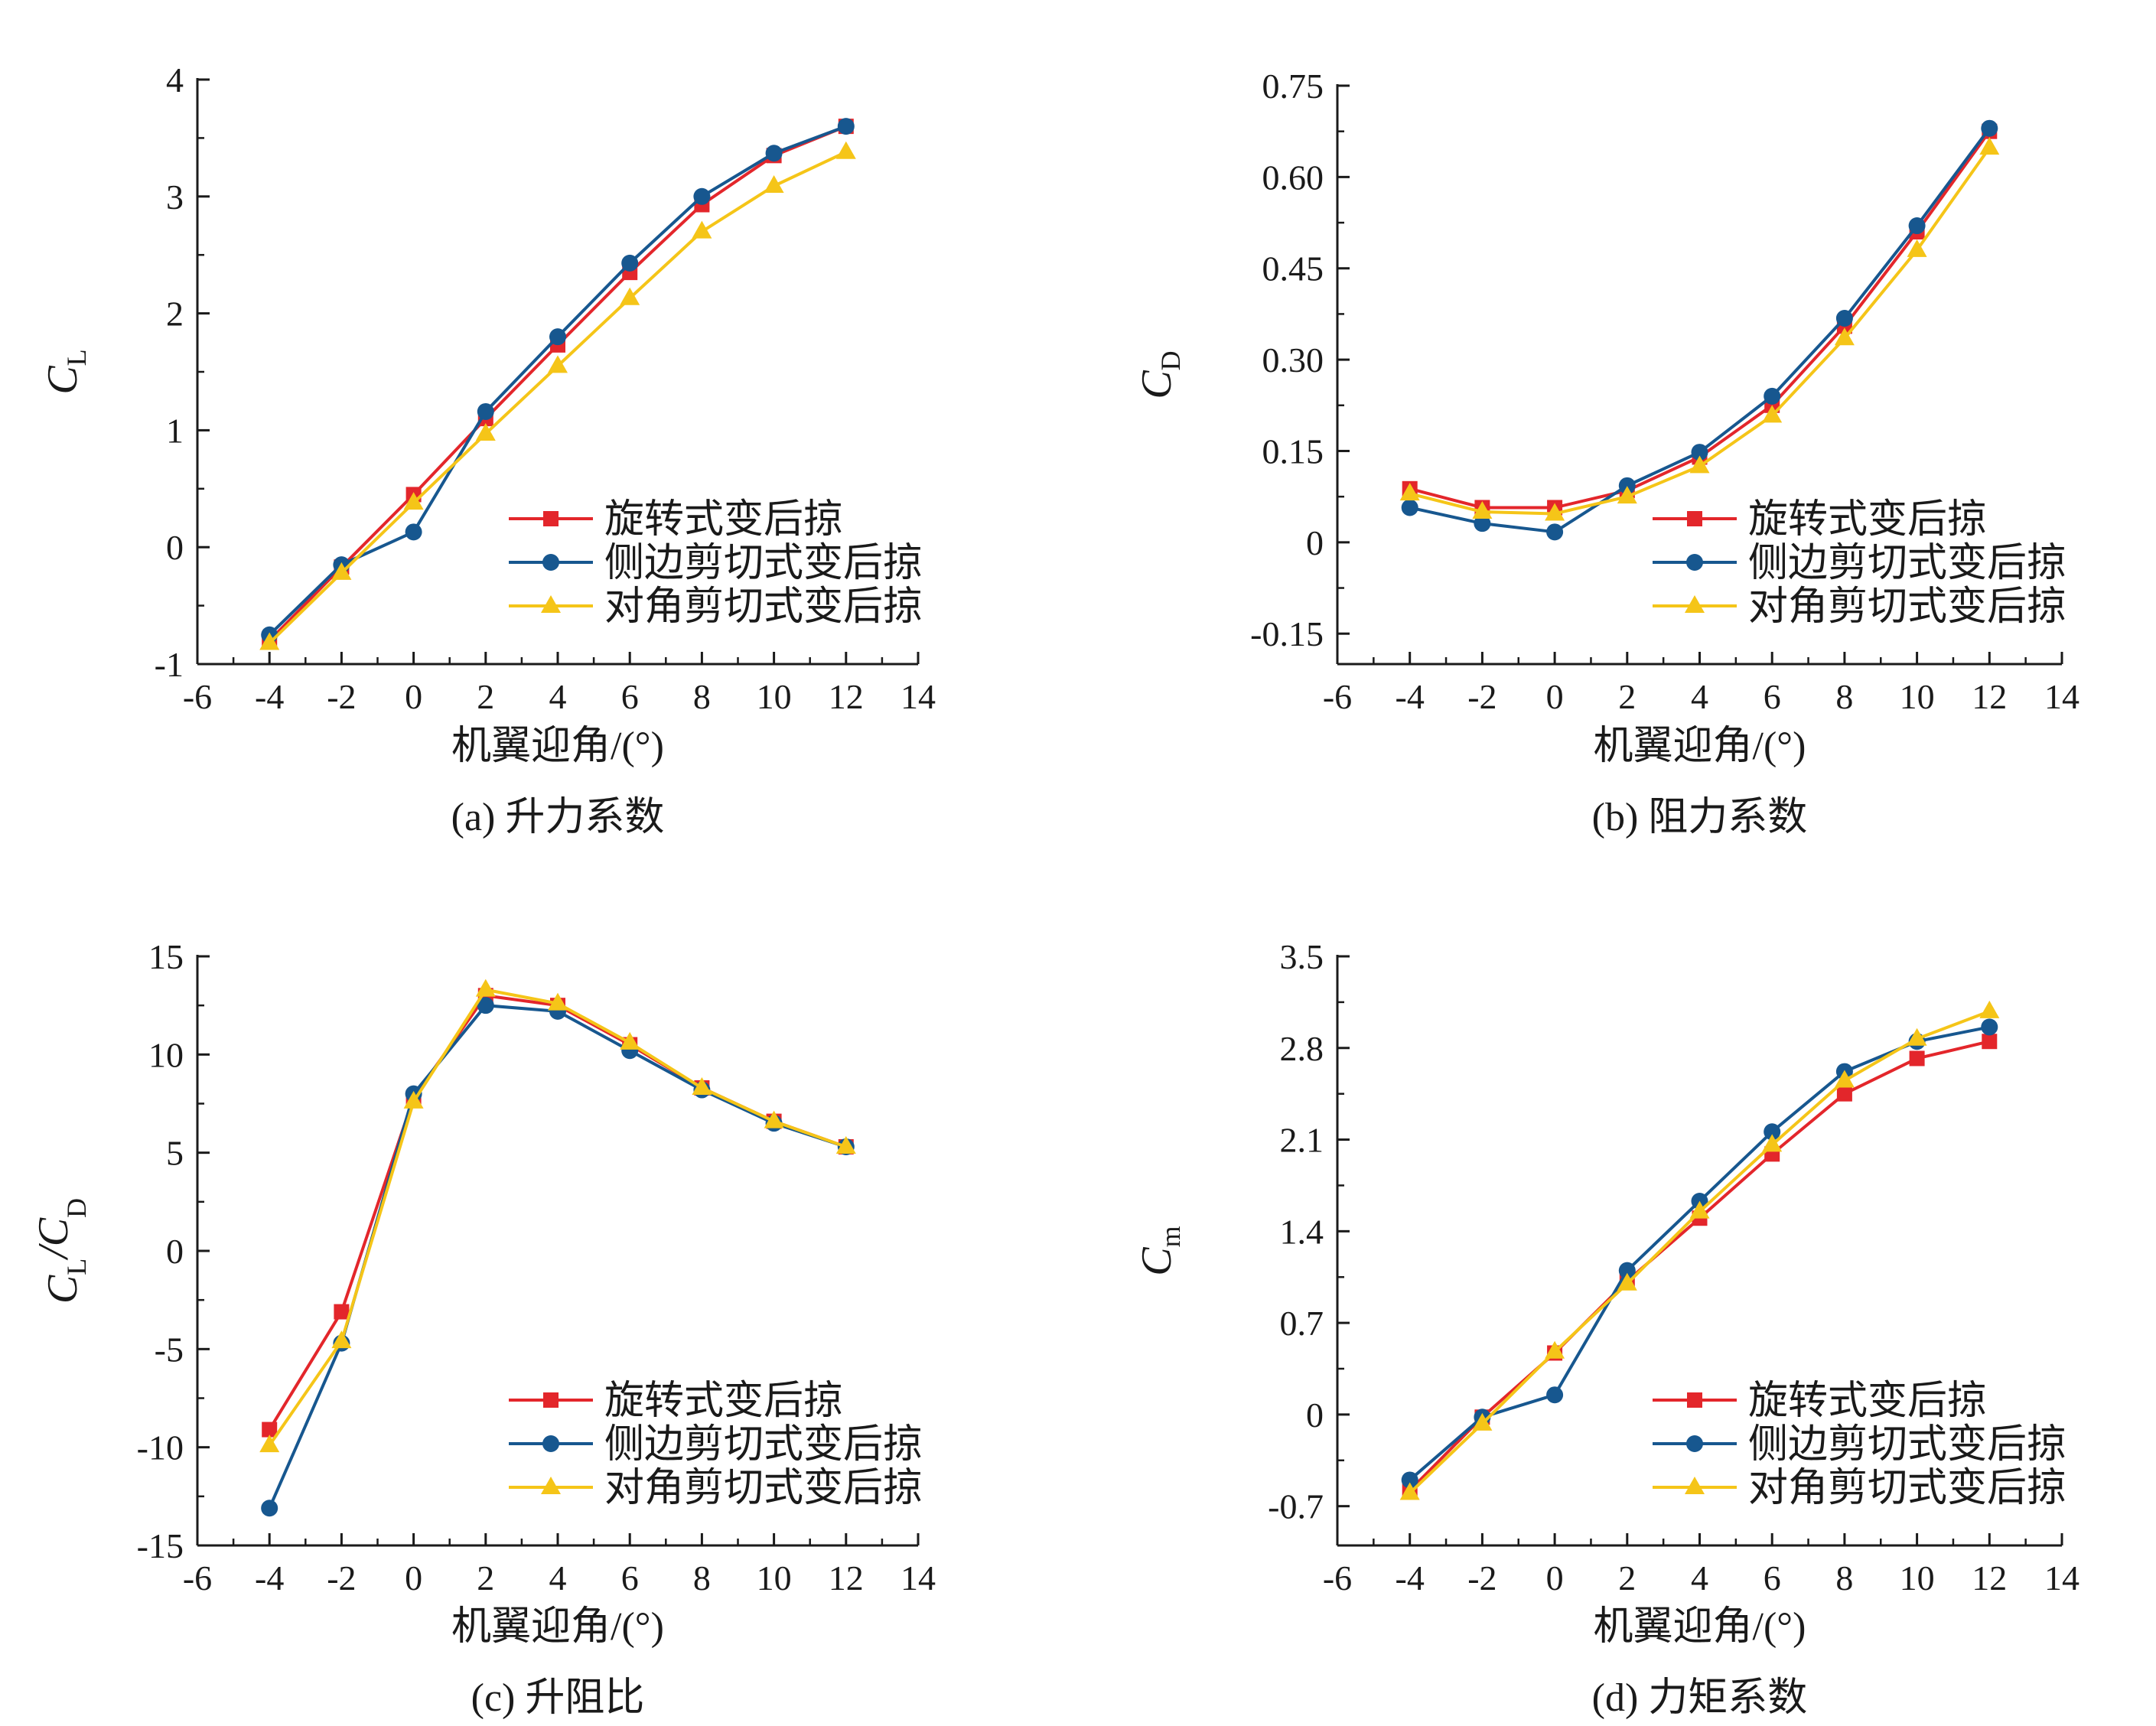 Image resolution: width=2156 pixels, height=1726 pixels. What do you see at coordinates (1302, 957) in the screenshot?
I see `y-tick-label: 3.5` at bounding box center [1302, 957].